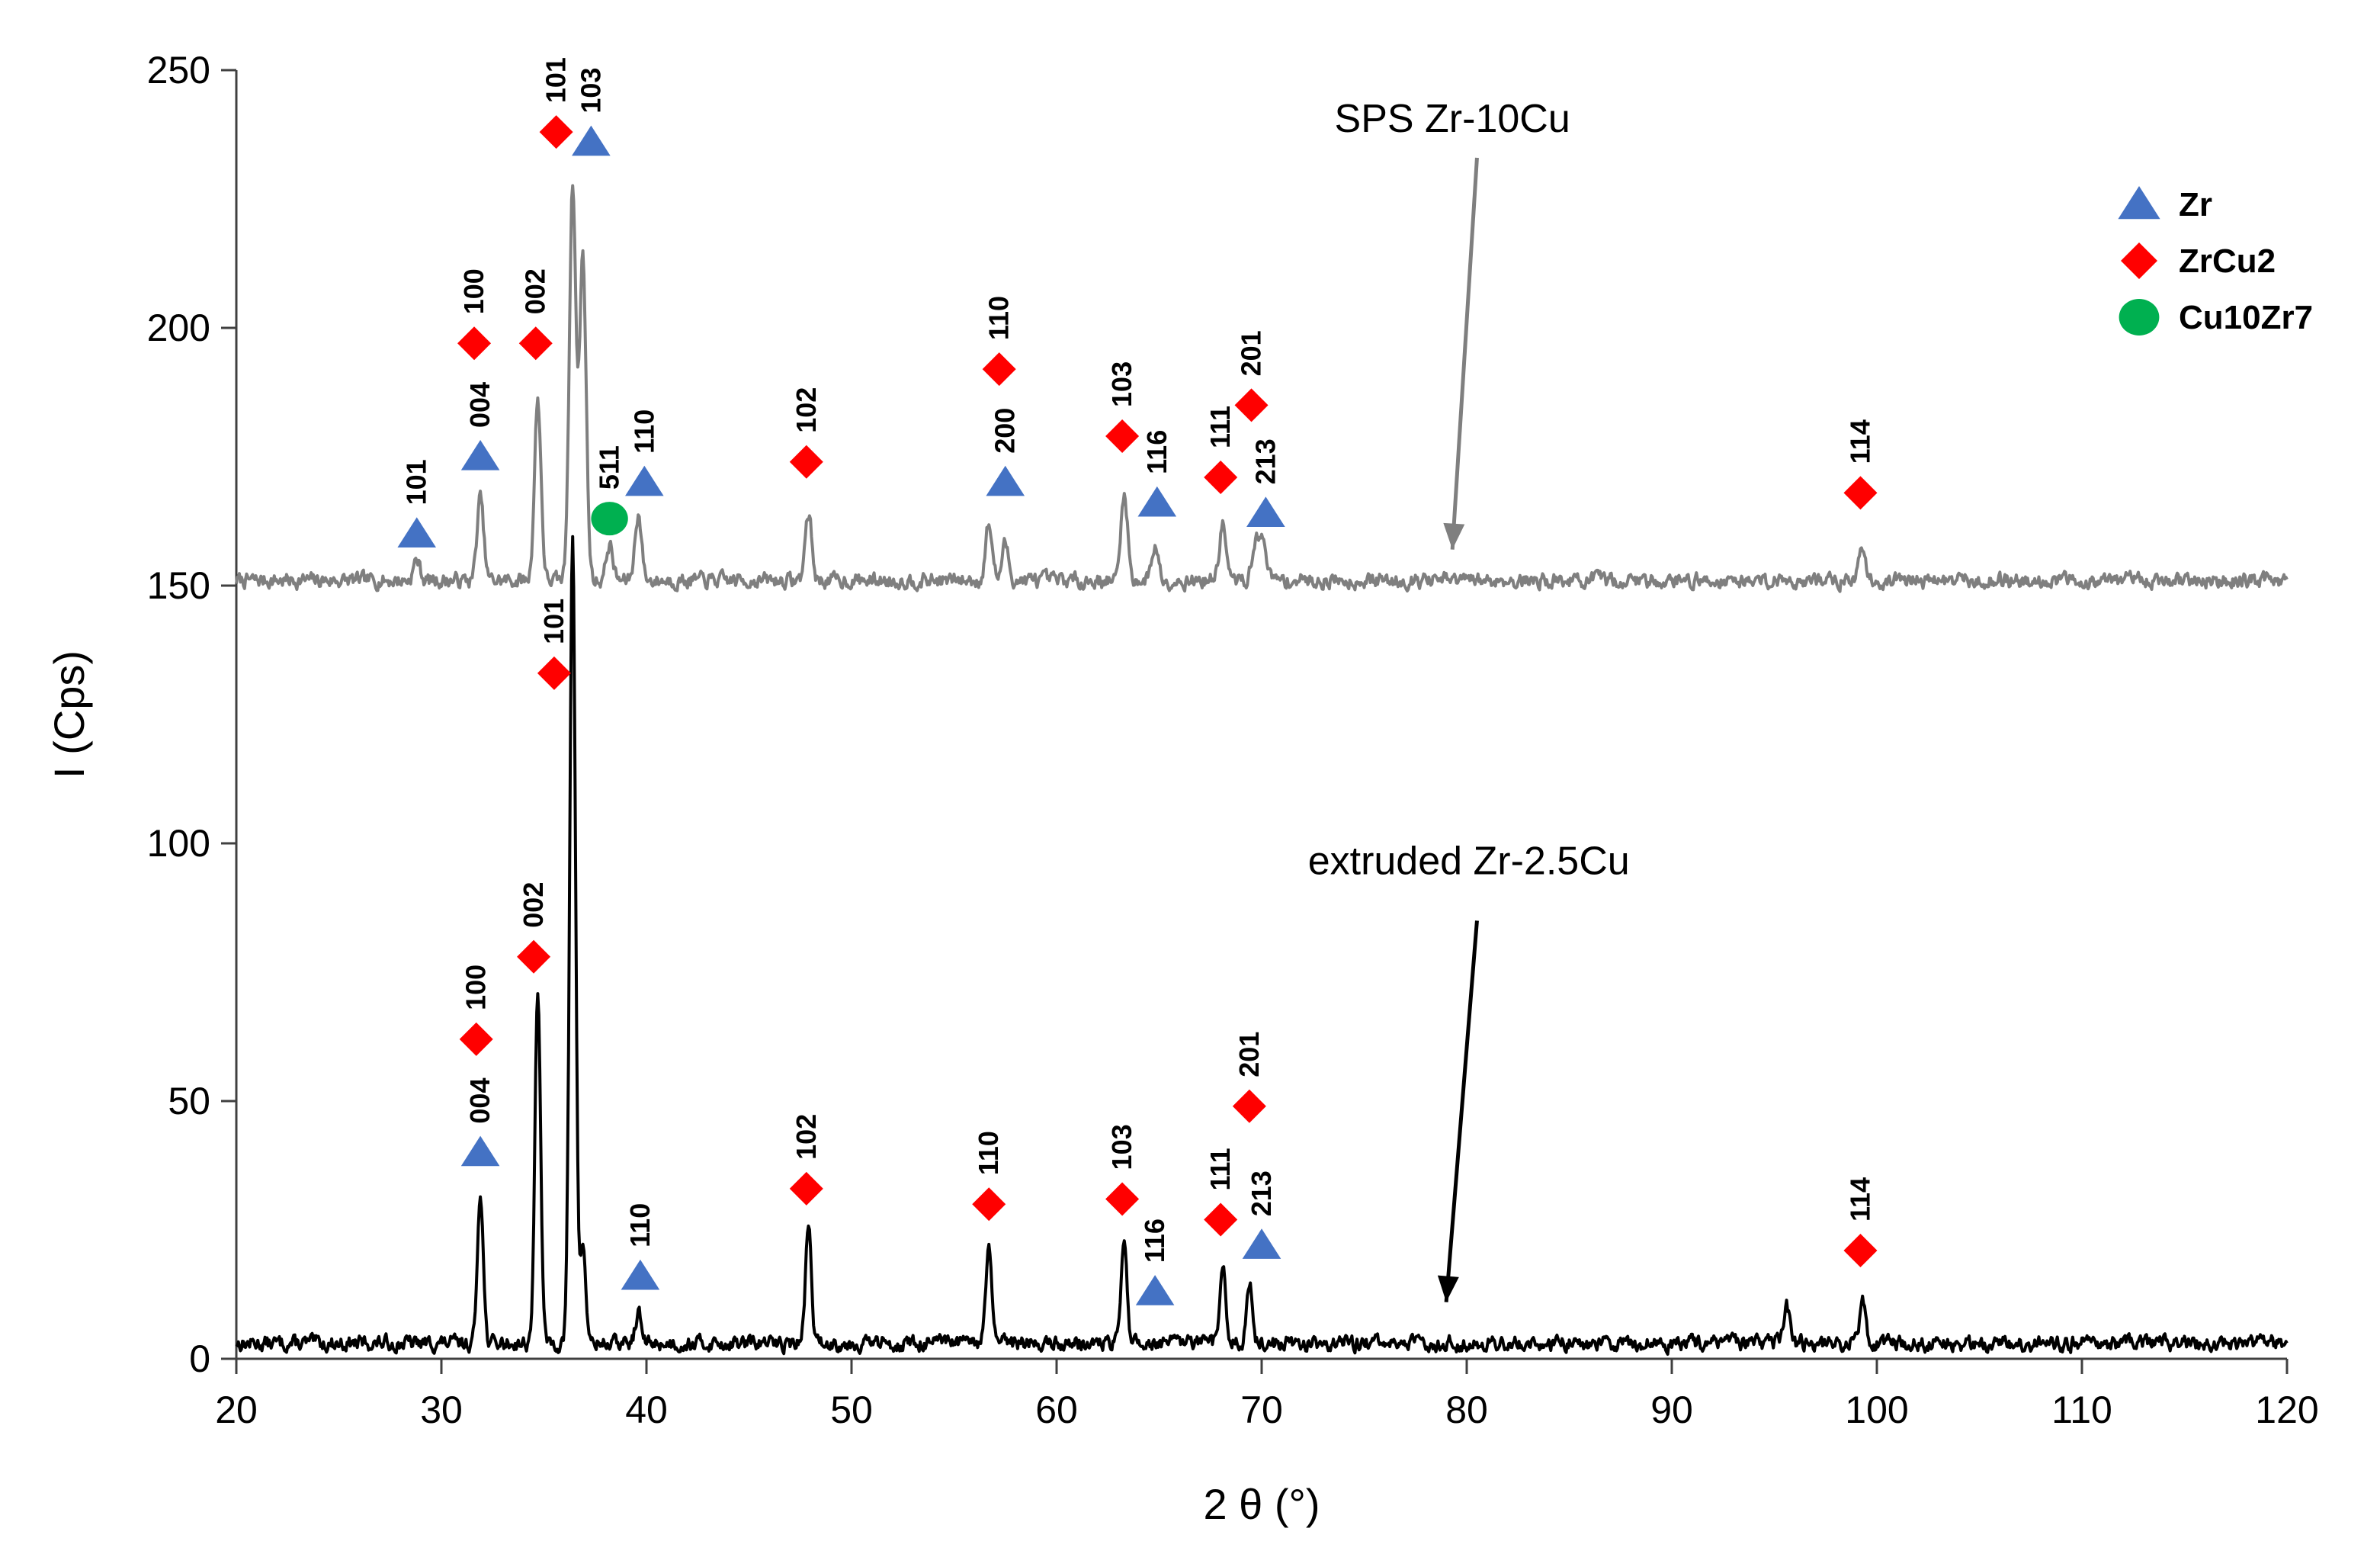  I want to click on x-tick-label: 110, so click(2081, 1410).